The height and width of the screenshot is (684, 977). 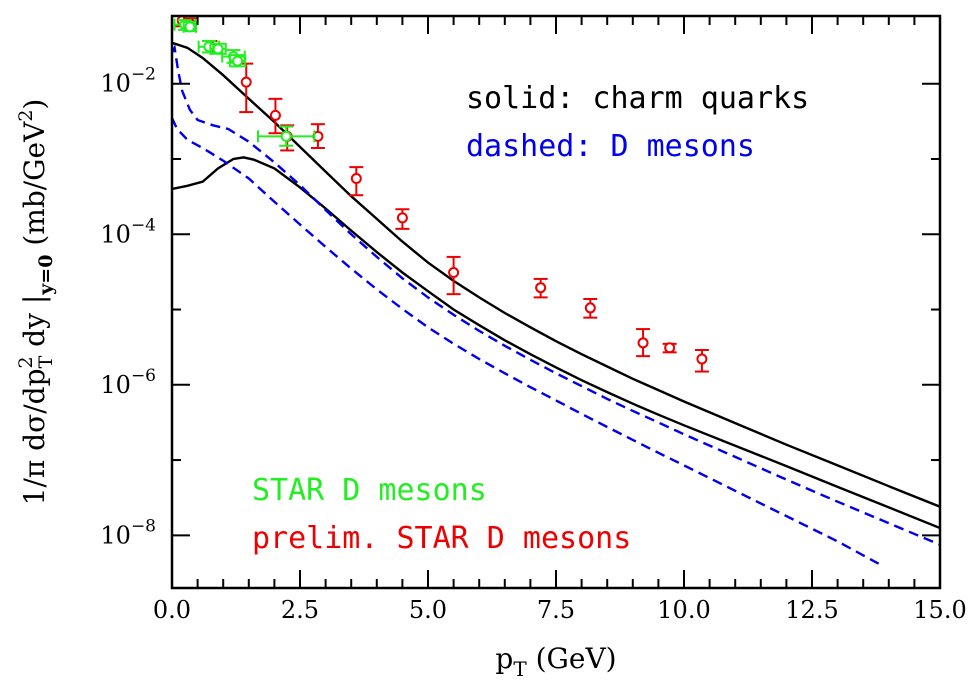 I want to click on x-tick-label: 7.5, so click(x=556, y=610).